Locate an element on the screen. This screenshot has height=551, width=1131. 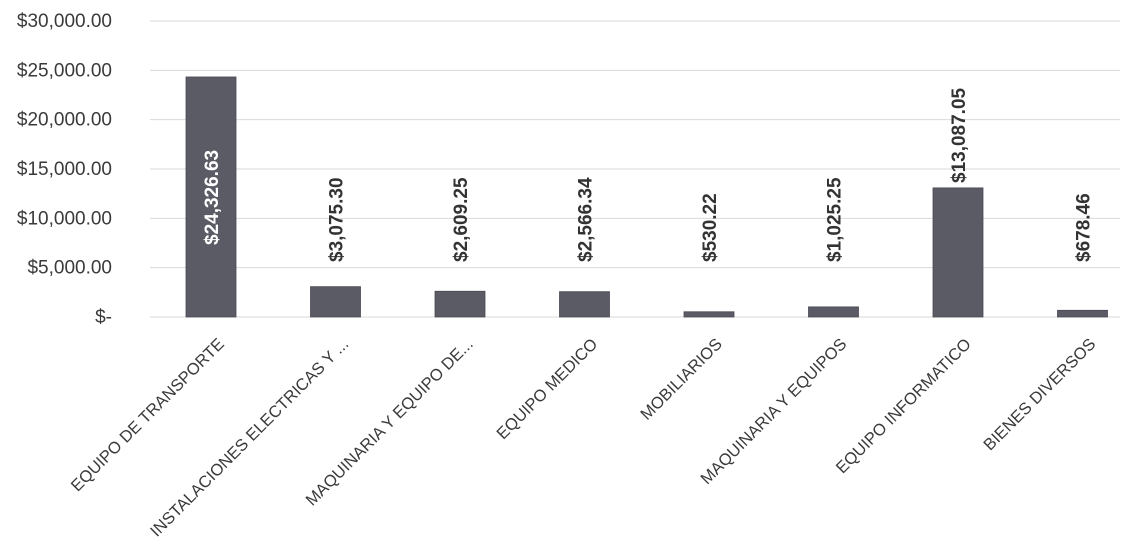
y-tick-label: $20,000.00 is located at coordinates (64, 120).